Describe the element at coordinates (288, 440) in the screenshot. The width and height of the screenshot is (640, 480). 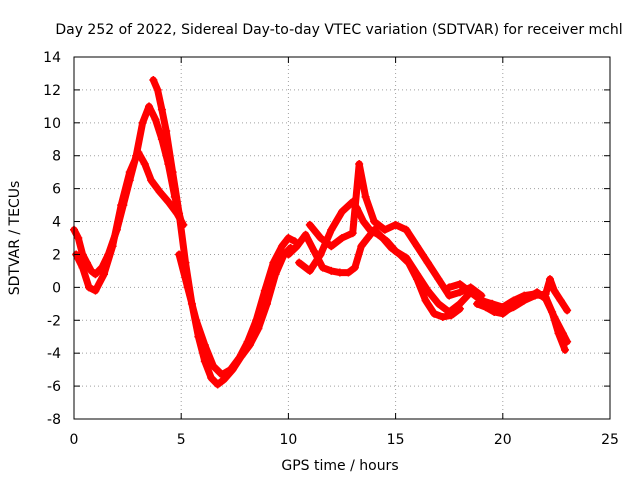
I see `x-tick-label: 10` at that location.